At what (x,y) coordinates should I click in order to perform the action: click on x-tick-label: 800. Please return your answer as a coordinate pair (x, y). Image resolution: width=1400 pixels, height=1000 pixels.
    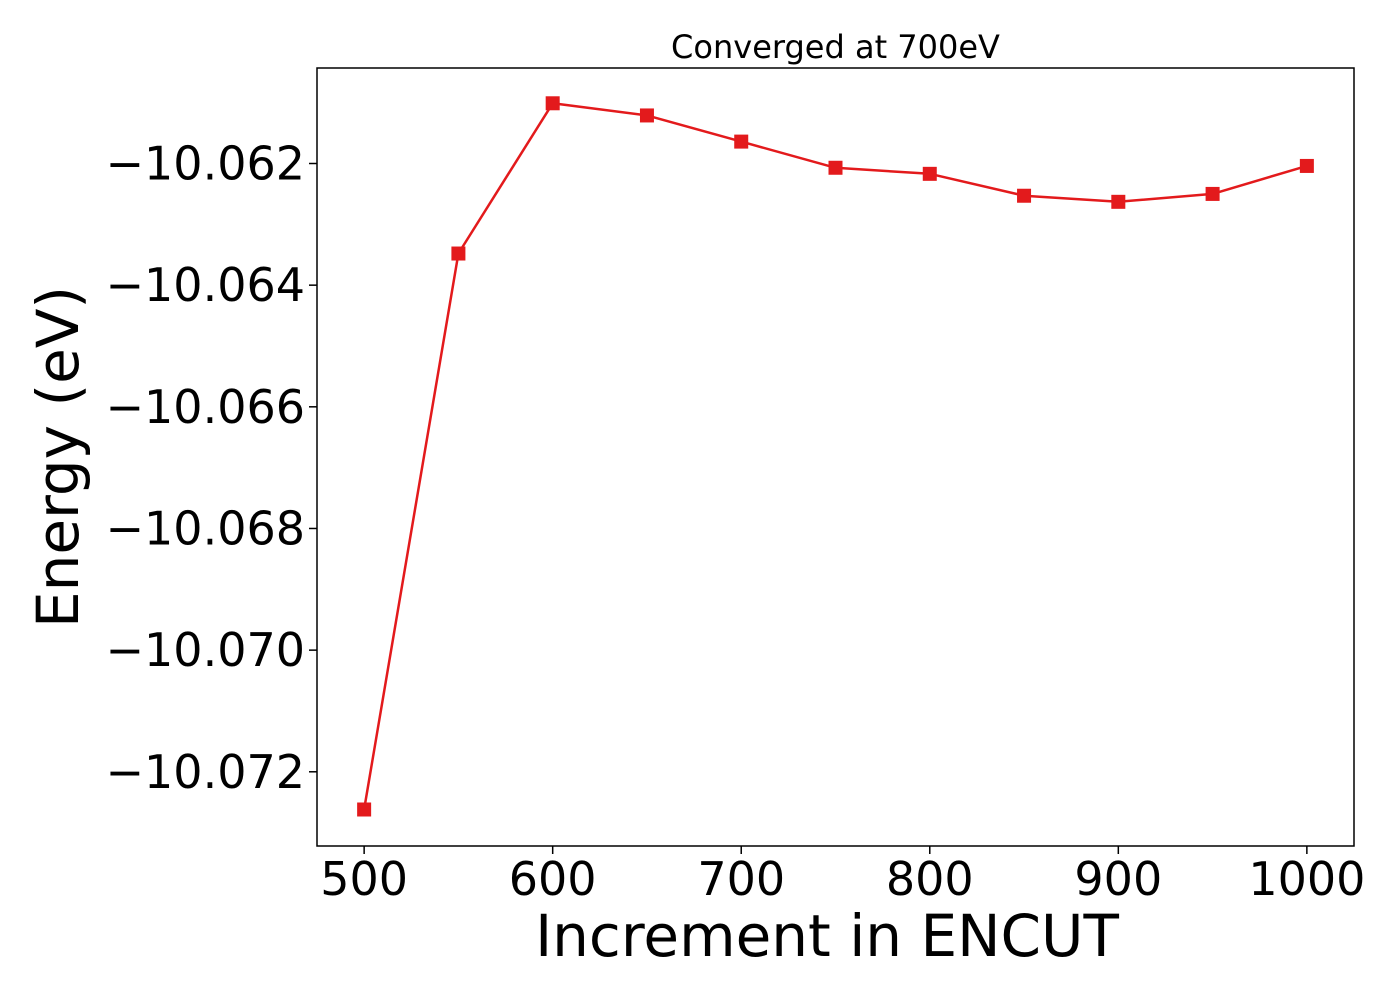
    Looking at the image, I should click on (930, 879).